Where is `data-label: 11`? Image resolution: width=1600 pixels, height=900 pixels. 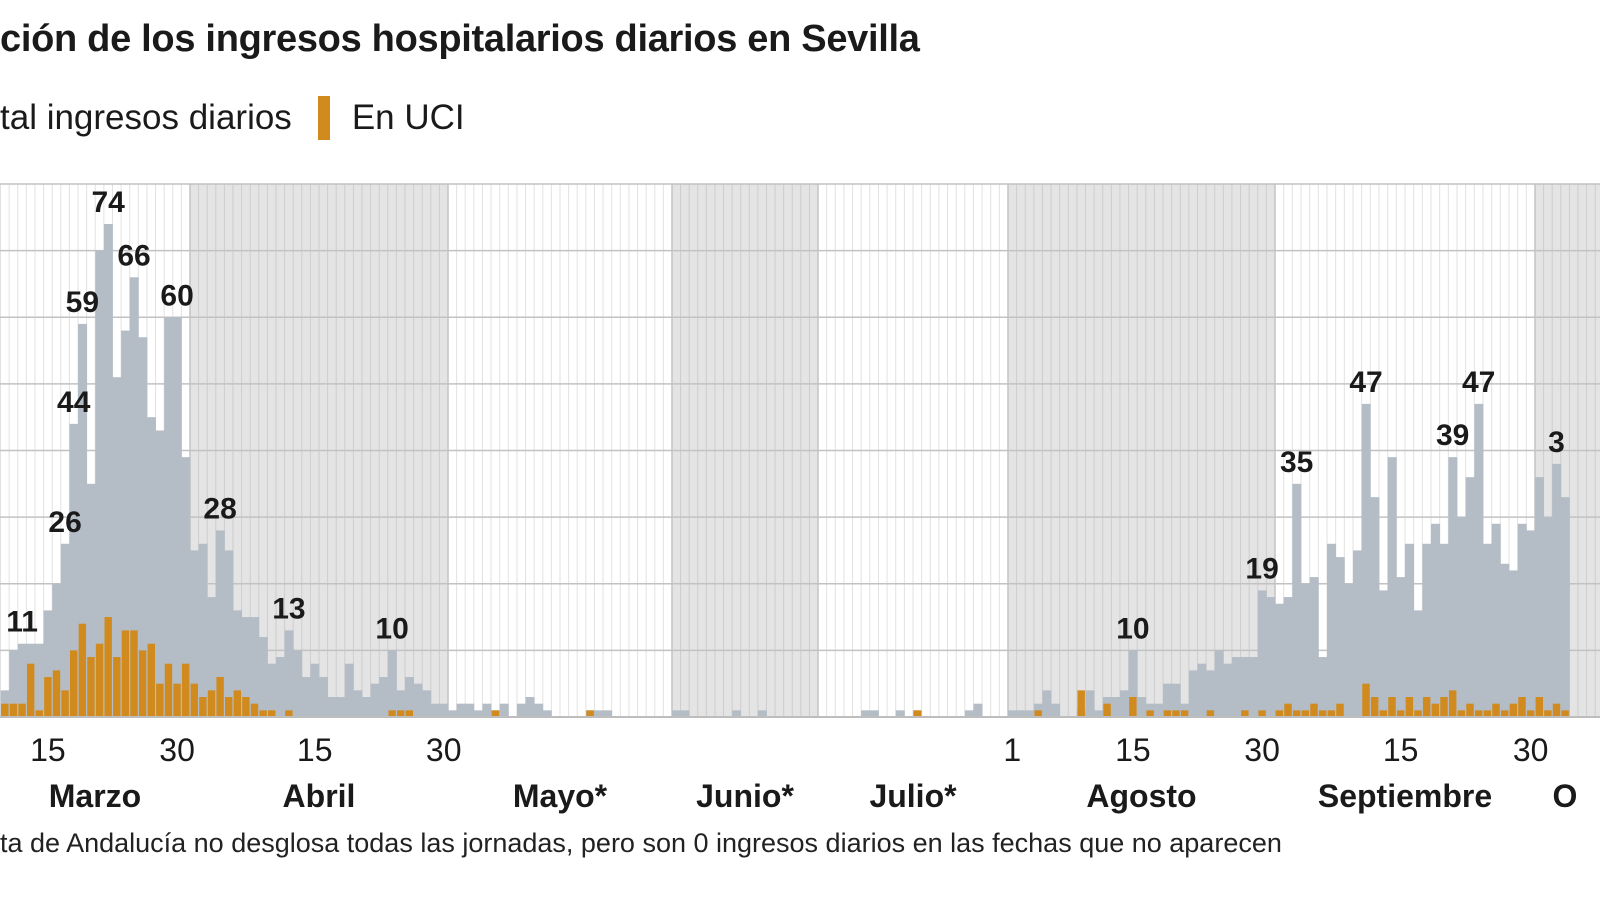 data-label: 11 is located at coordinates (22, 622).